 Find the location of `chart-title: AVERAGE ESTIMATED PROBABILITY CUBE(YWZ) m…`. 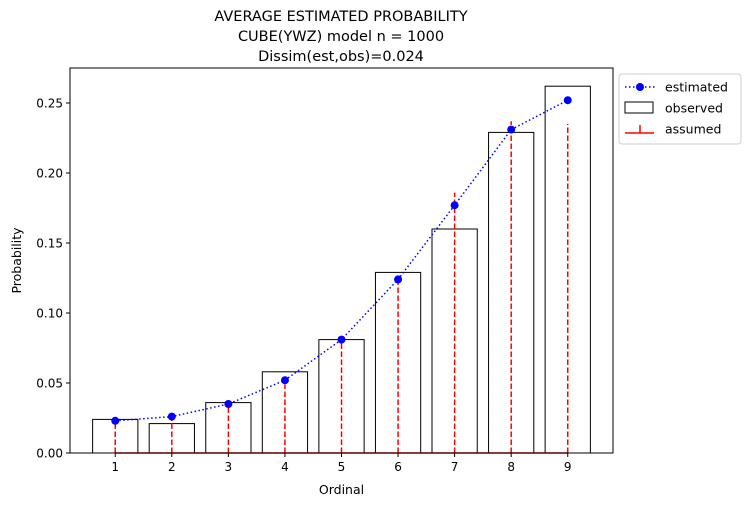

chart-title: AVERAGE ESTIMATED PROBABILITY CUBE(YWZ) m… is located at coordinates (340, 37).